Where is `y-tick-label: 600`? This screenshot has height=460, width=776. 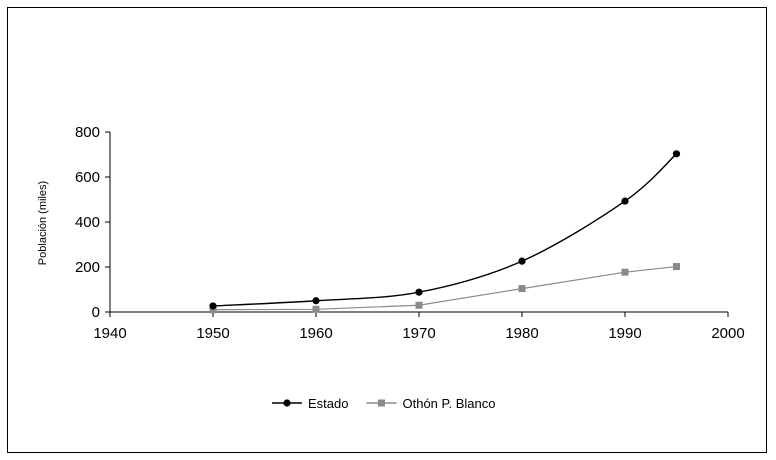
y-tick-label: 600 is located at coordinates (87, 177).